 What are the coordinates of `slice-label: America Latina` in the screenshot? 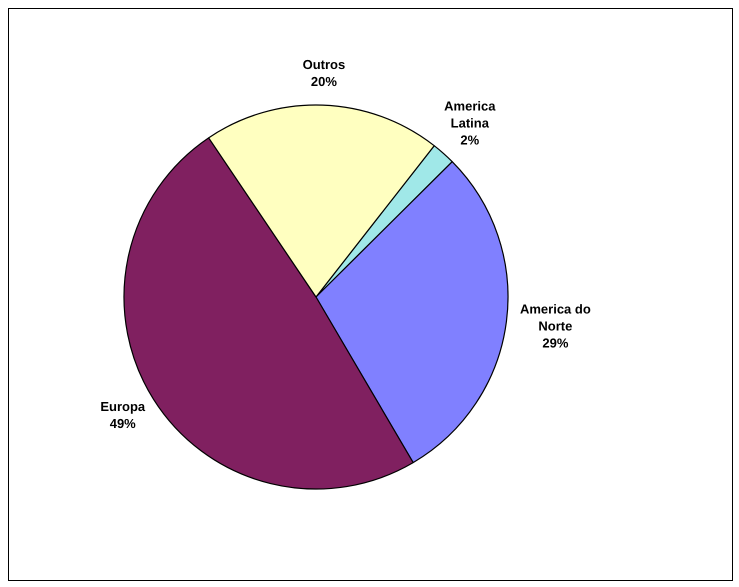 It's located at (470, 114).